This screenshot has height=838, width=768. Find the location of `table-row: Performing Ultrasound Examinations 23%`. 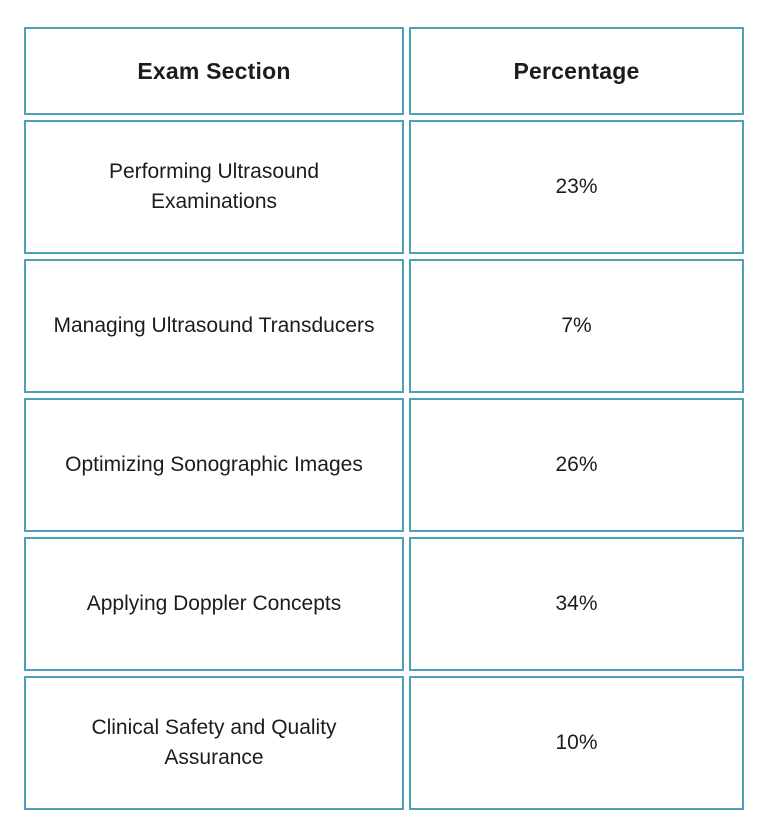

table-row: Performing Ultrasound Examinations 23% is located at coordinates (384, 187).